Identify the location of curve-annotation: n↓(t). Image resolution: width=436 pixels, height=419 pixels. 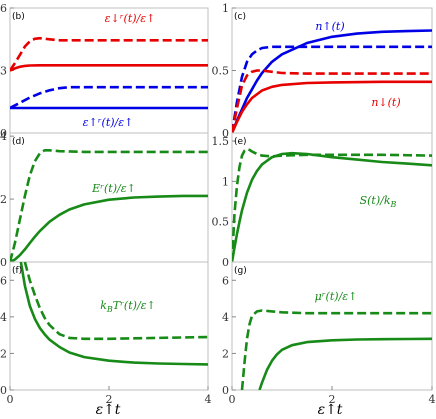
(385, 102).